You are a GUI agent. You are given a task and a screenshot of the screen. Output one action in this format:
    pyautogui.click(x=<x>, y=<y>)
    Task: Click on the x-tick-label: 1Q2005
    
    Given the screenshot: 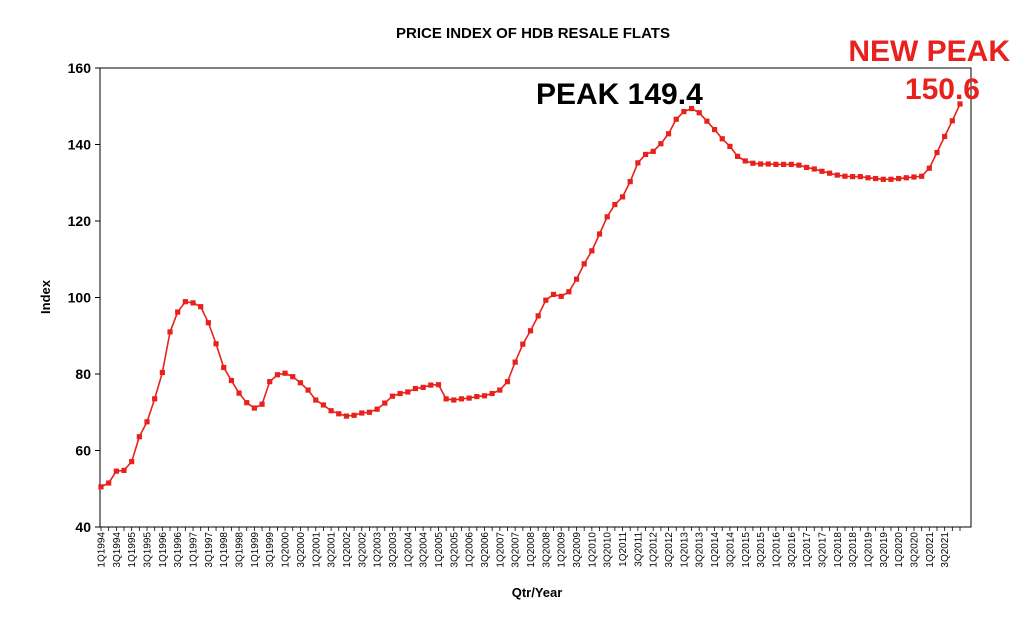 What is the action you would take?
    pyautogui.click(x=439, y=550)
    